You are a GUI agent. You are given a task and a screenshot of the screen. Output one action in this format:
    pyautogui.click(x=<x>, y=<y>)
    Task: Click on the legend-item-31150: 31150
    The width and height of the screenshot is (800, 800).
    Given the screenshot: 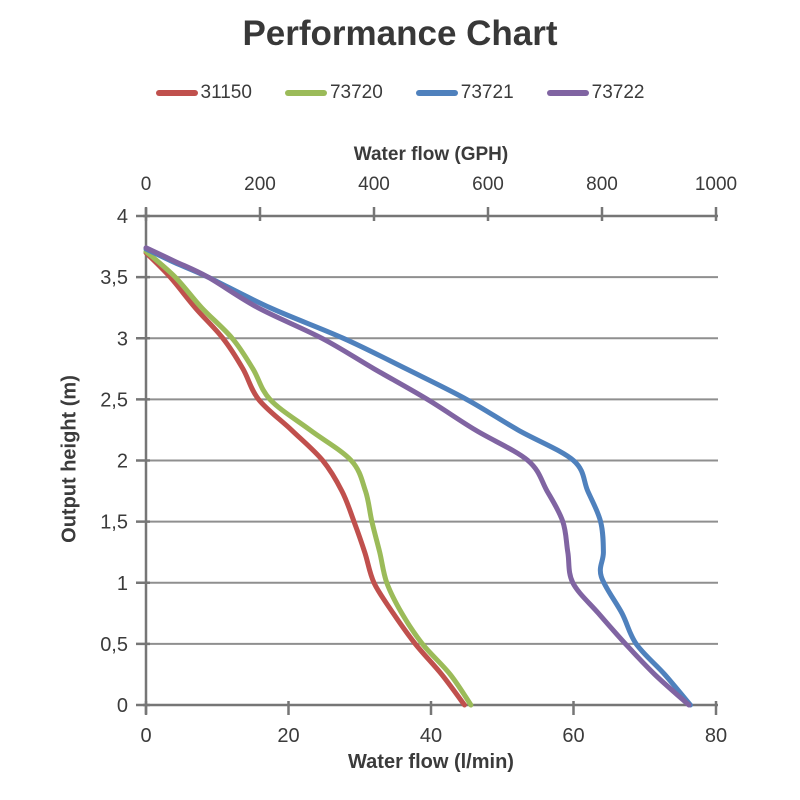 What is the action you would take?
    pyautogui.click(x=203, y=93)
    